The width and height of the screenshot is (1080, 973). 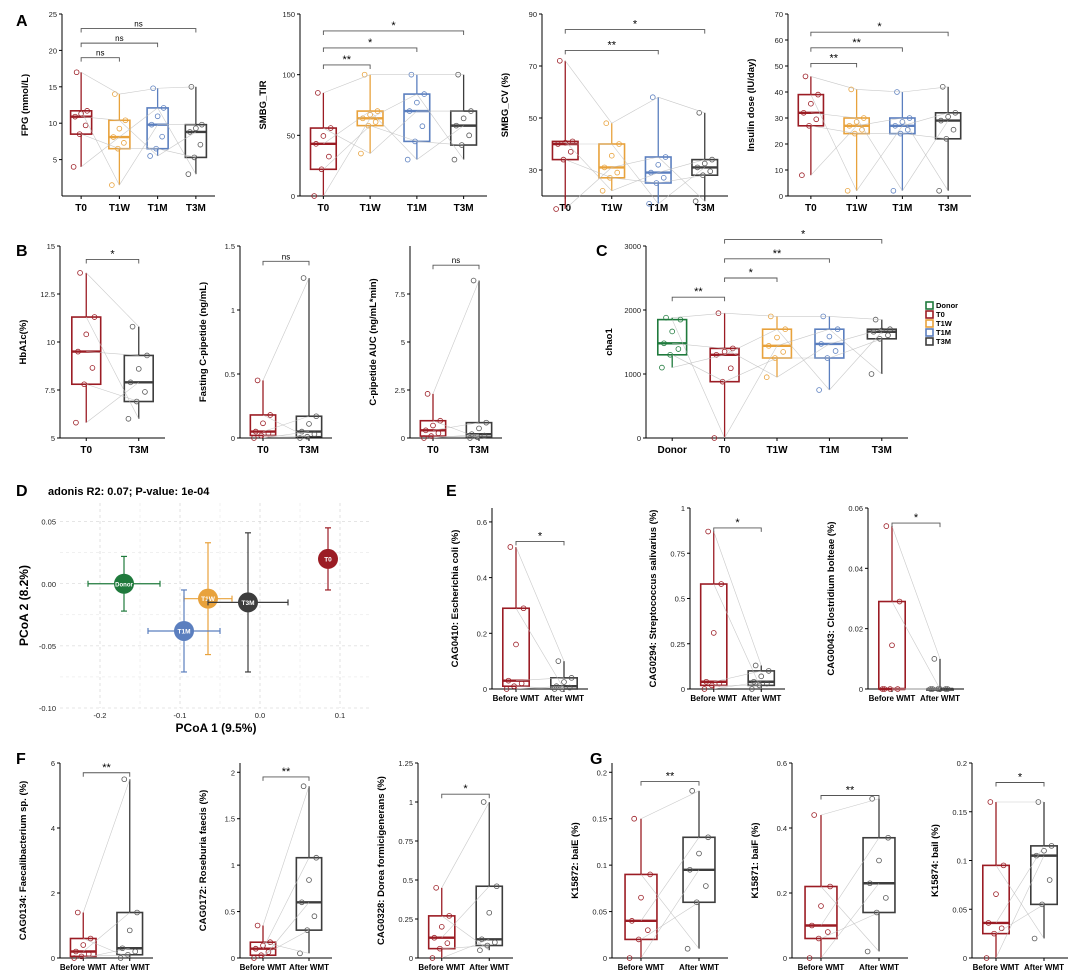 What do you see at coordinates (959, 909) in the screenshot?
I see `y-tick-label: 0.05` at bounding box center [959, 909].